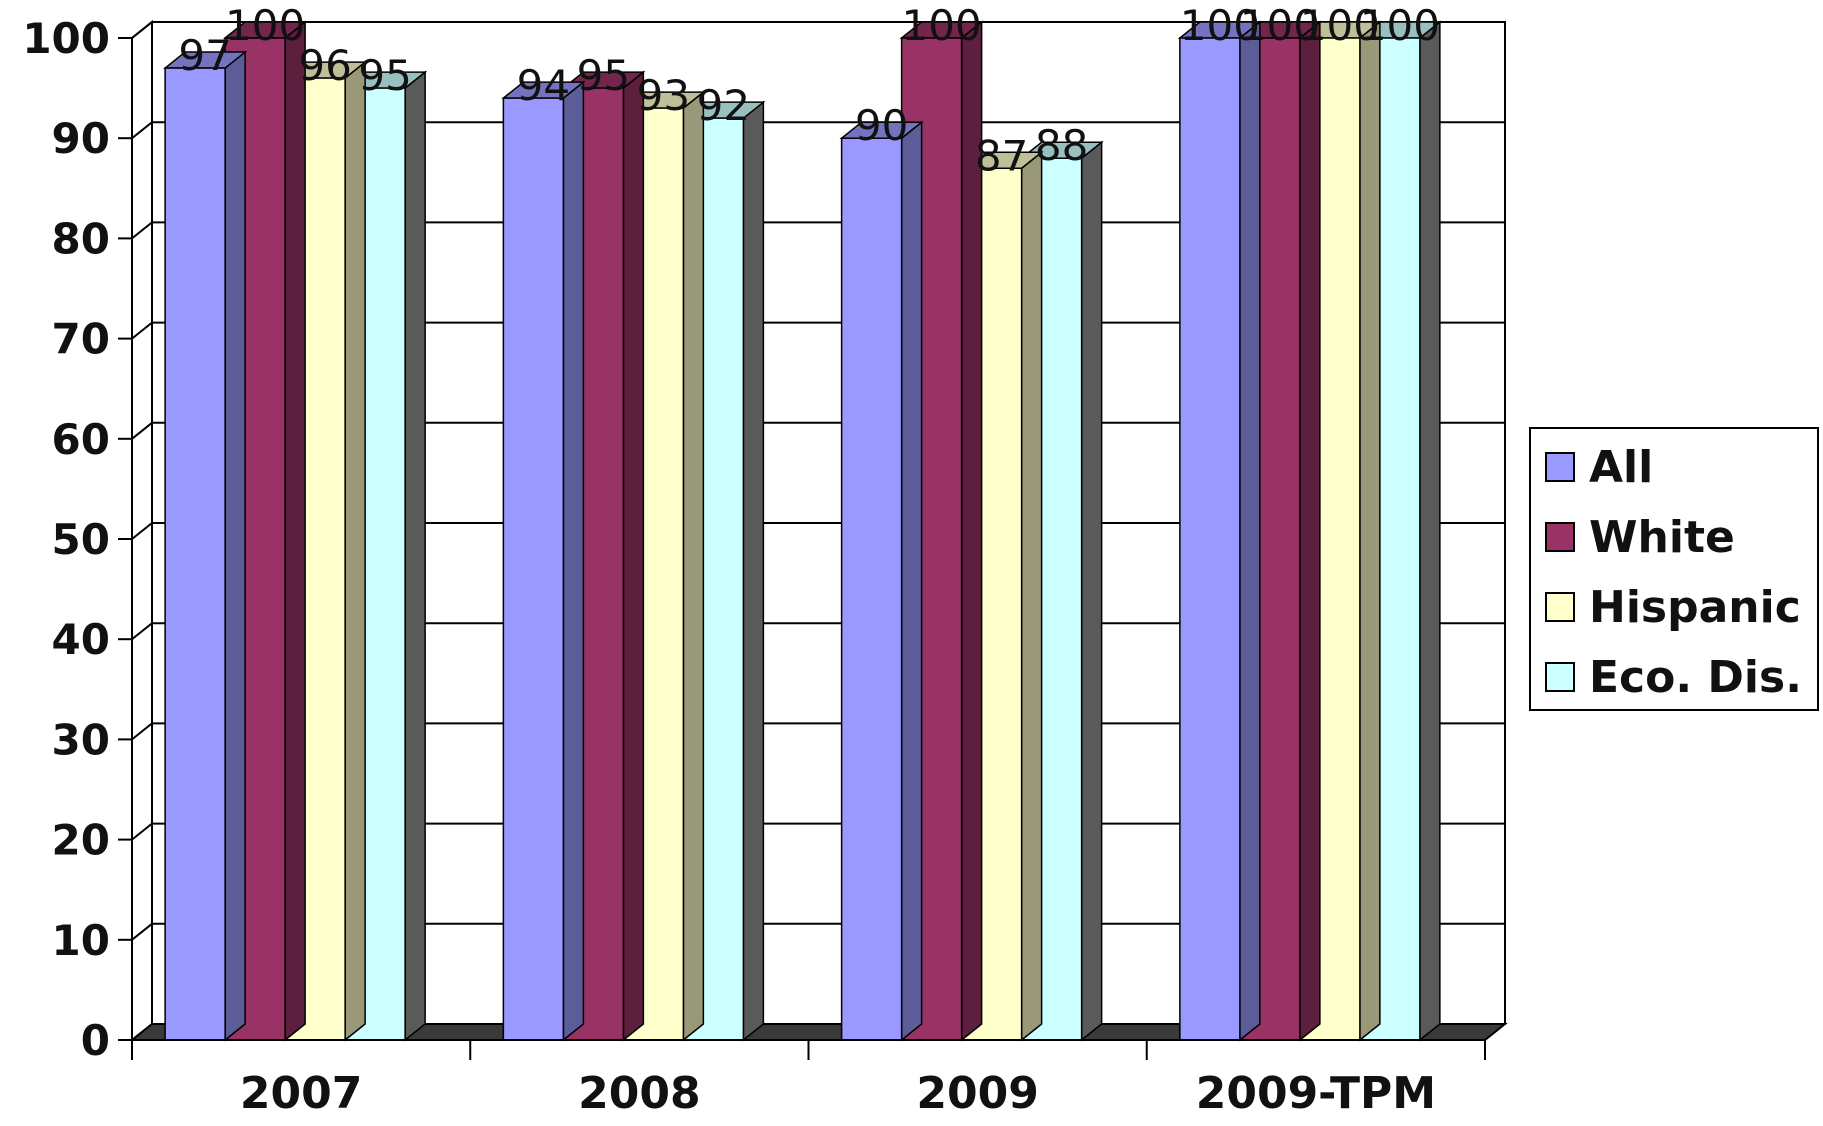  I want to click on y-tick-label: 80, so click(81, 238).